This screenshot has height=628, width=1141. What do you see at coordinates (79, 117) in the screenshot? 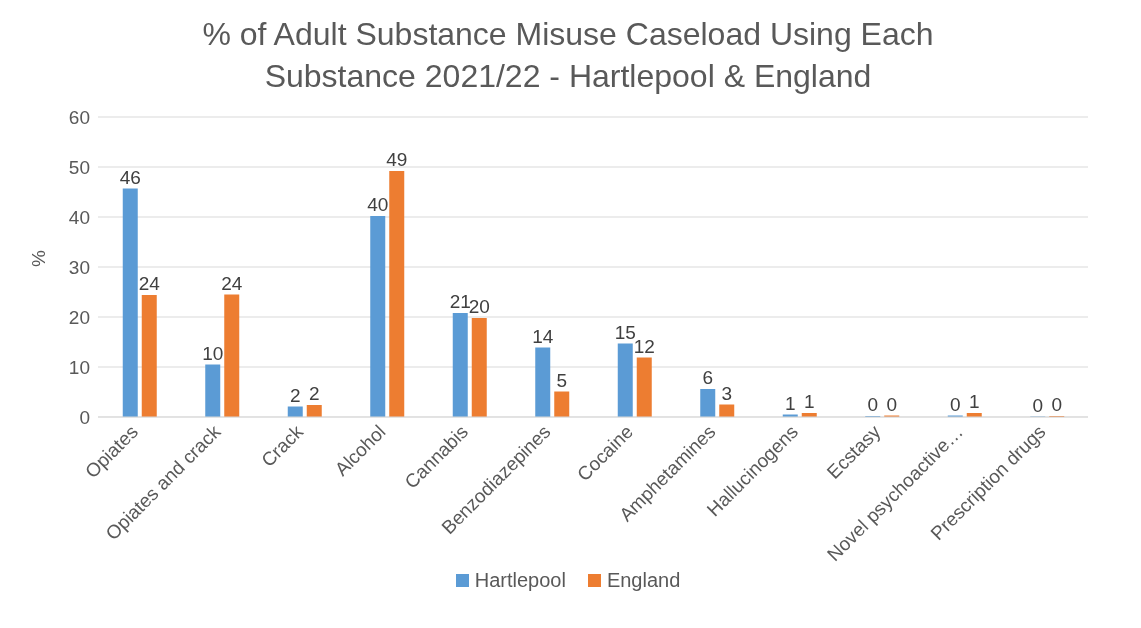
I see `y-tick-label: 60` at bounding box center [79, 117].